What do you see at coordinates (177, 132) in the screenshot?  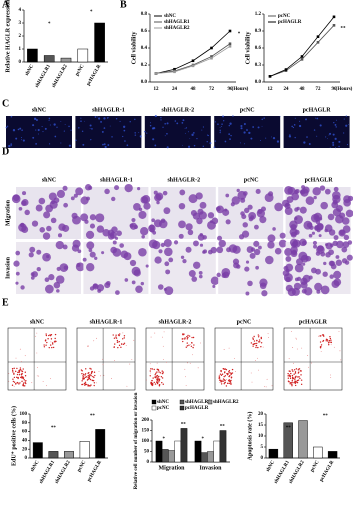 I see `image` at bounding box center [177, 132].